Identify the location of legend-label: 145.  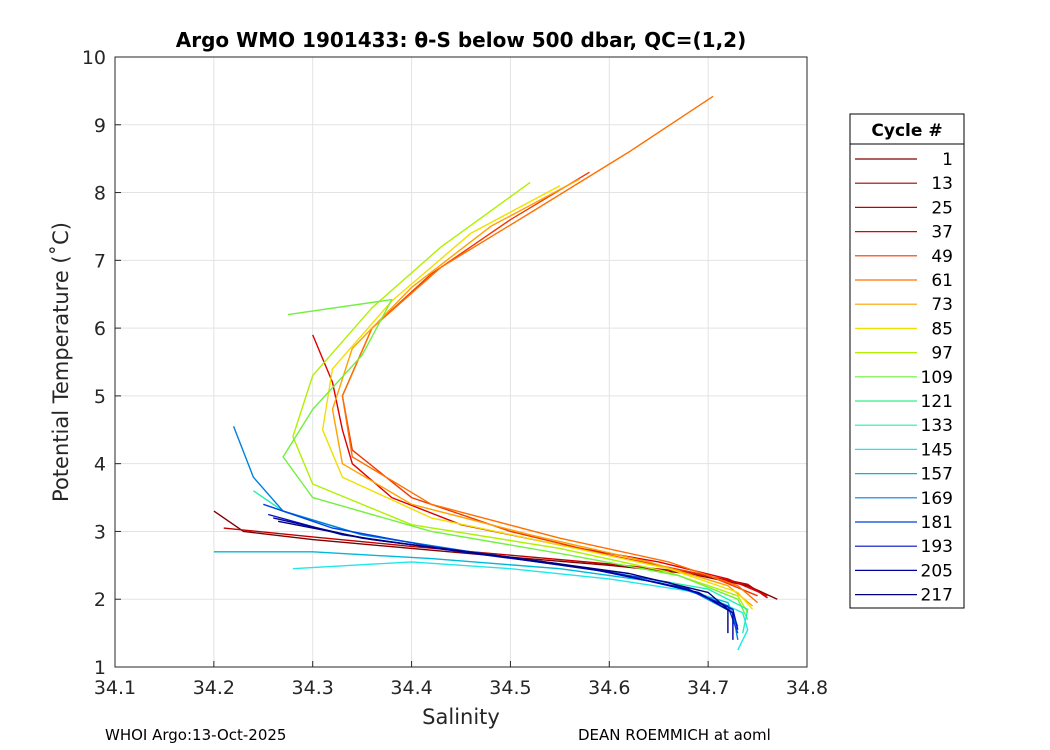
(937, 450).